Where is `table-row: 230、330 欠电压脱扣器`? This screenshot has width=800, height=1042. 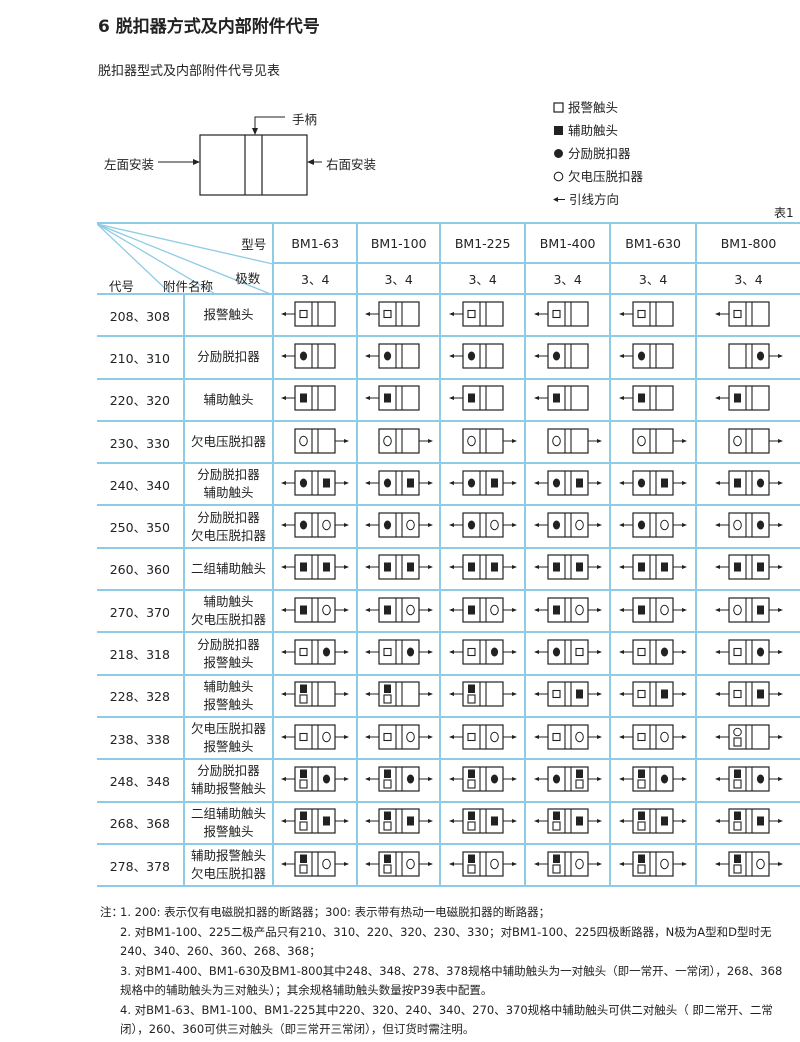
table-row: 230、330 欠电压脱扣器 is located at coordinates (448, 441).